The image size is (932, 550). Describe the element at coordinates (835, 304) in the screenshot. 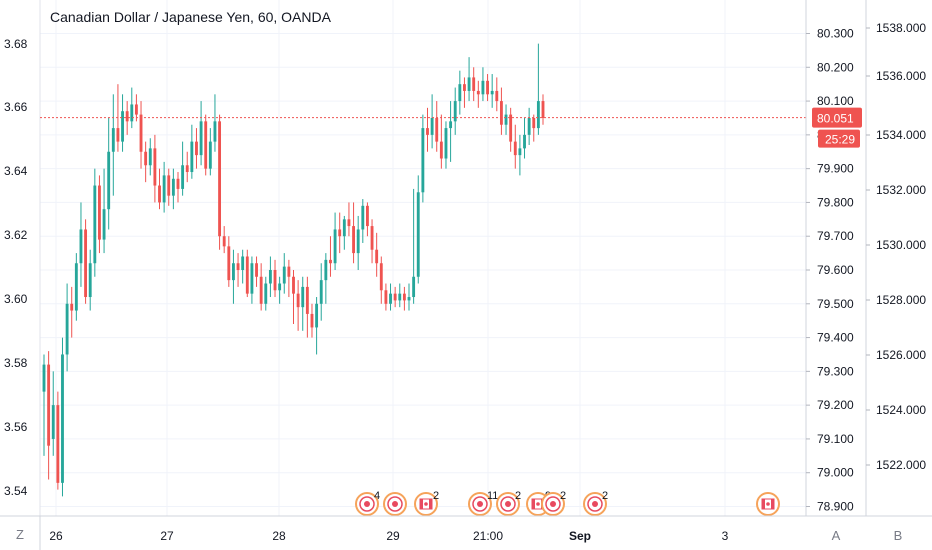

I see `main-axis-tick-label: 79.500` at that location.